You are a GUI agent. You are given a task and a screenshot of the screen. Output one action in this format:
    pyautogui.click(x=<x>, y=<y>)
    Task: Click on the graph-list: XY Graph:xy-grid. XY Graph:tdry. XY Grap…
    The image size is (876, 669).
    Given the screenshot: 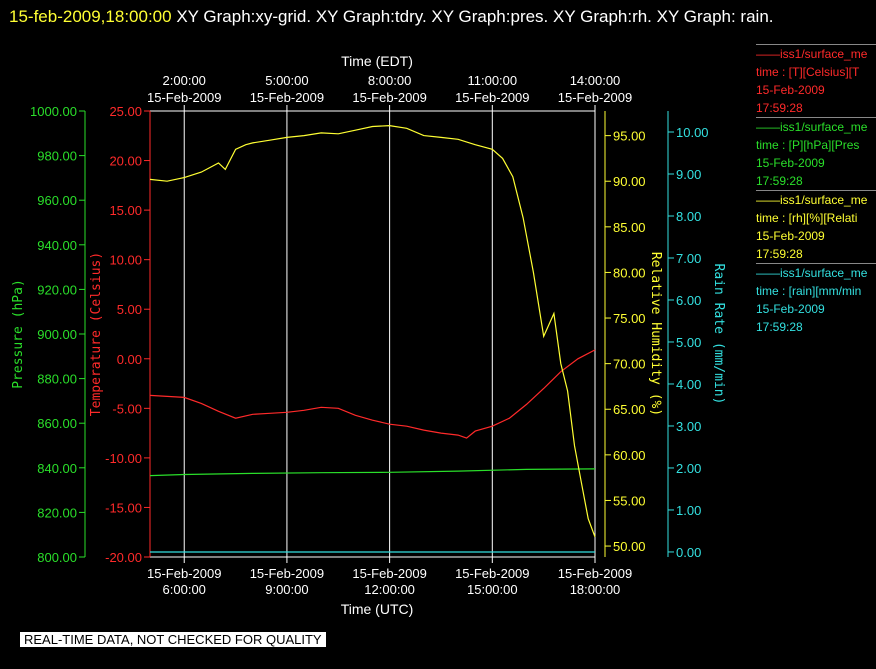 What is the action you would take?
    pyautogui.click(x=472, y=16)
    